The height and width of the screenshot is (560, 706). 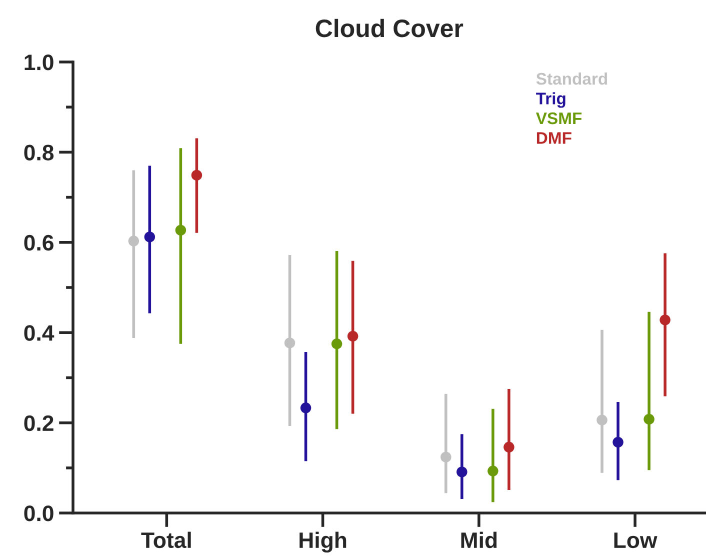 What do you see at coordinates (551, 100) in the screenshot?
I see `text: Trig` at bounding box center [551, 100].